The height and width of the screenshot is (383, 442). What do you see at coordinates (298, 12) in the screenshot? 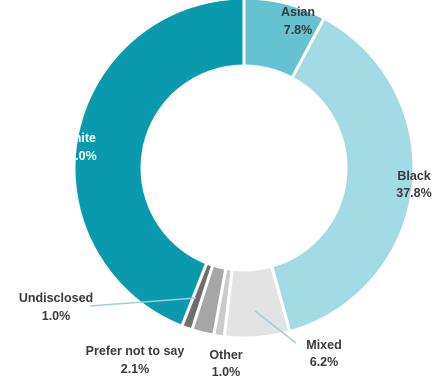
I see `label-asian-name: Asian` at bounding box center [298, 12].